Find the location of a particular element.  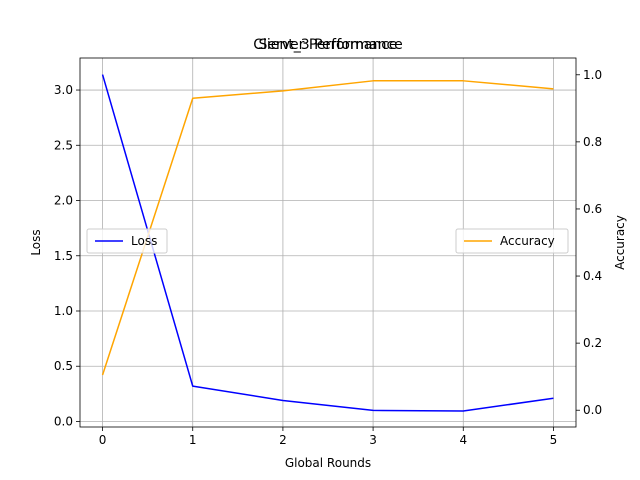

y-left-tick-label-2: 2.0 is located at coordinates (63, 201).